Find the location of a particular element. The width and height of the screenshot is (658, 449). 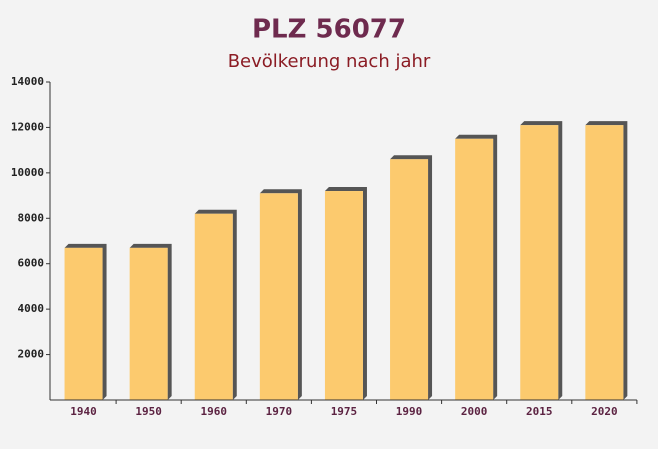

x-tick-label: 1990 is located at coordinates (409, 411).